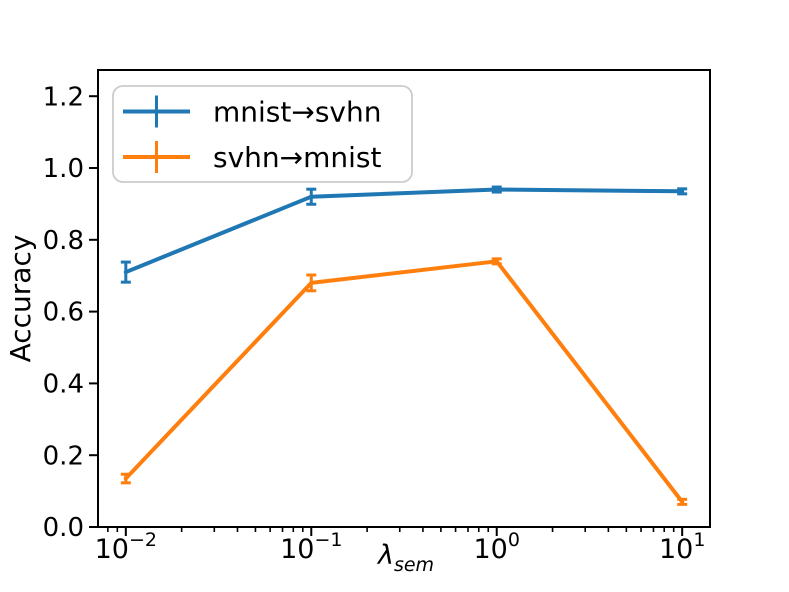  I want to click on x-tick-label: 10⁰, so click(497, 547).